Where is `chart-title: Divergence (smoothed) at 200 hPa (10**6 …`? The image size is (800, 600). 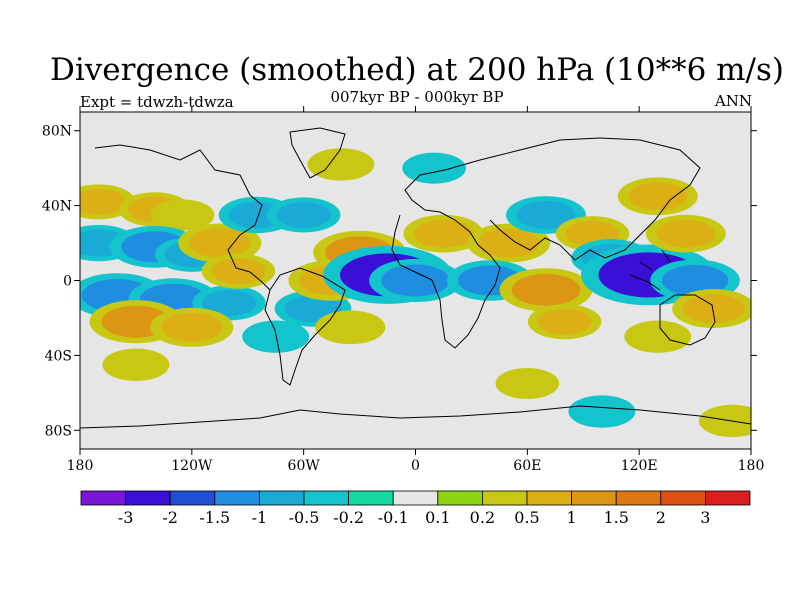
chart-title: Divergence (smoothed) at 200 hPa (10**6 … is located at coordinates (417, 70).